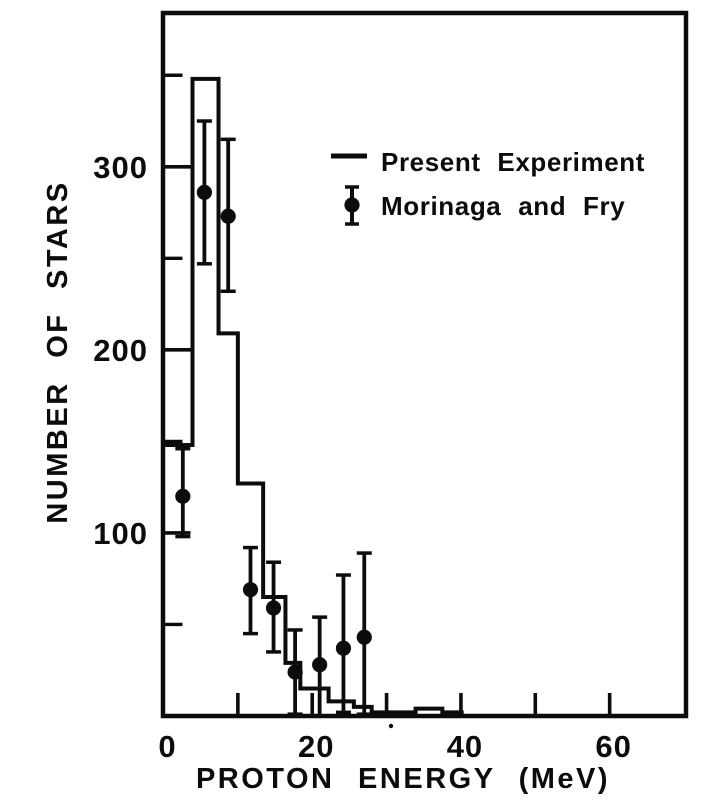 The image size is (706, 807). Describe the element at coordinates (503, 206) in the screenshot. I see `legend-label-morinaga-and-fry: Morinaga and Fry` at that location.